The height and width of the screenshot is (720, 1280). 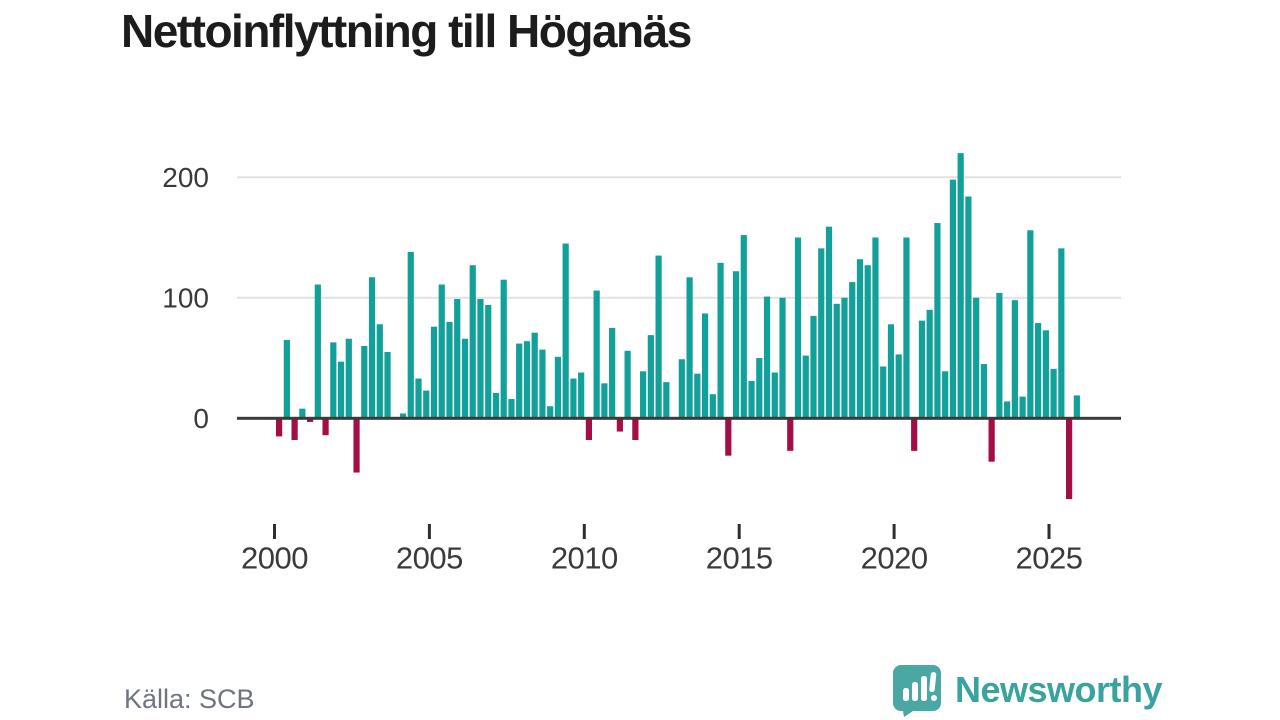 What do you see at coordinates (627, 384) in the screenshot?
I see `bar-2011q2` at bounding box center [627, 384].